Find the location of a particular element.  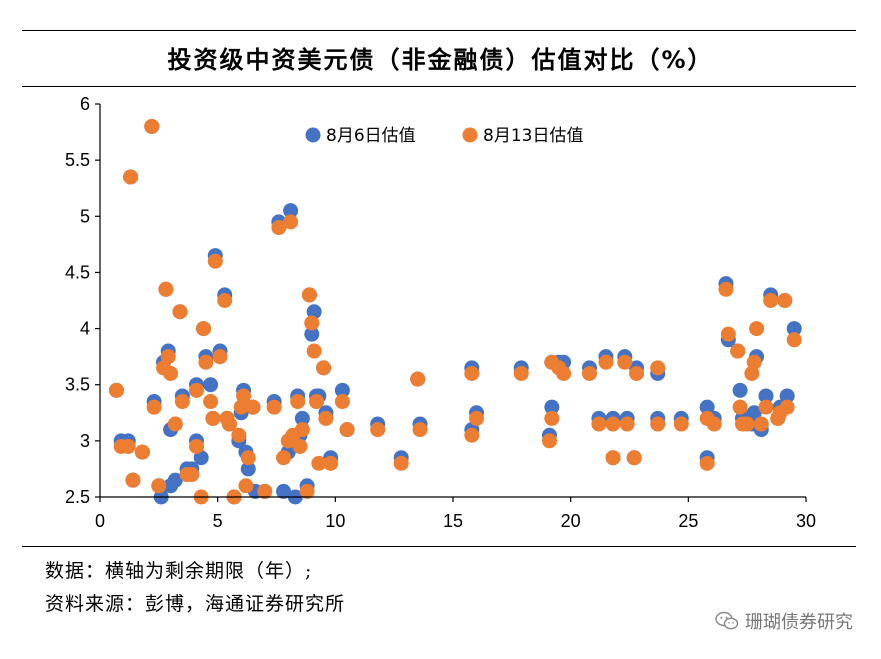

chart-title: 投资级中资美元债（非金融债）估值对比（%） is located at coordinates (440, 60).